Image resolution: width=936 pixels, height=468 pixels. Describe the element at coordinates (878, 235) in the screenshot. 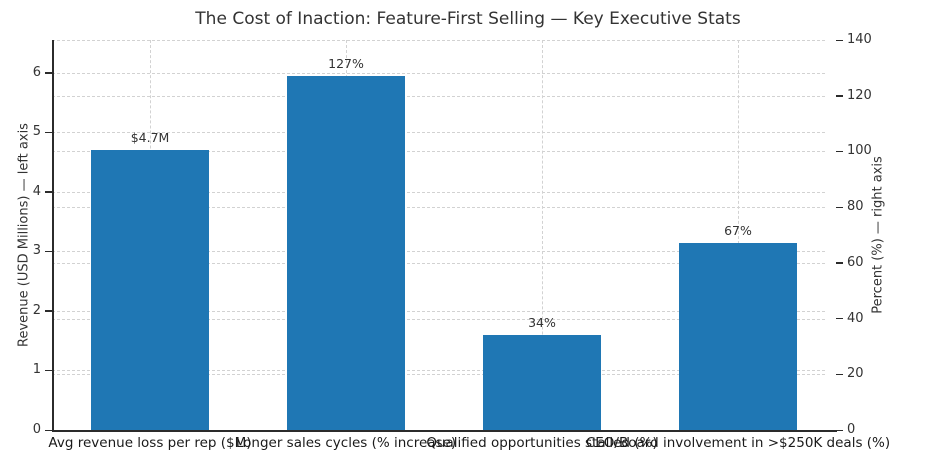

I see `right-axis-label: Percent (%) — right axis` at that location.